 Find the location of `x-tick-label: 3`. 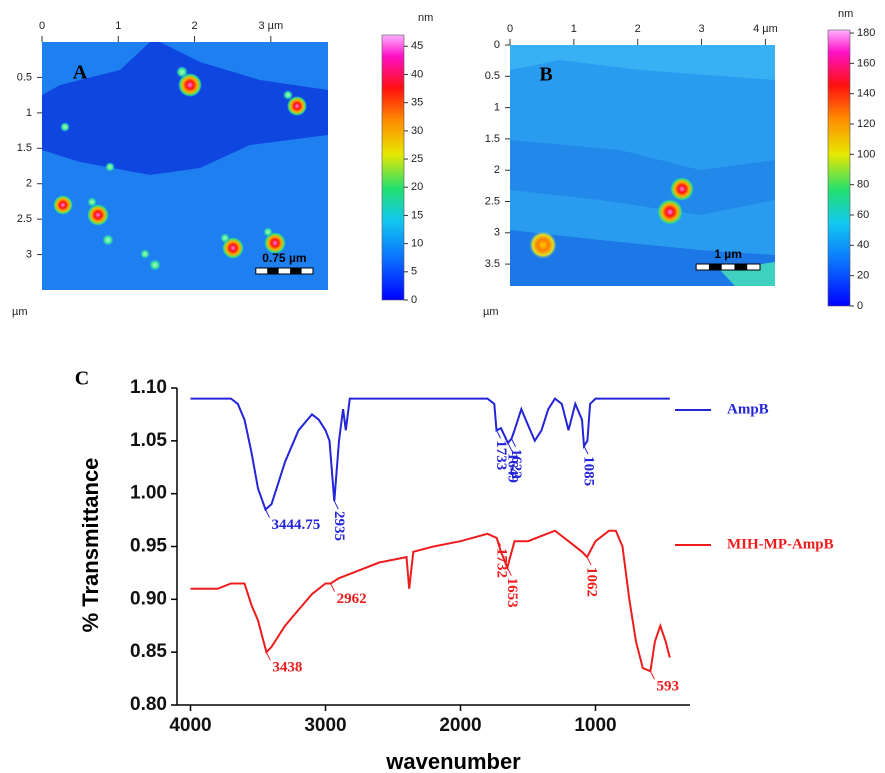

x-tick-label: 3 is located at coordinates (702, 29).